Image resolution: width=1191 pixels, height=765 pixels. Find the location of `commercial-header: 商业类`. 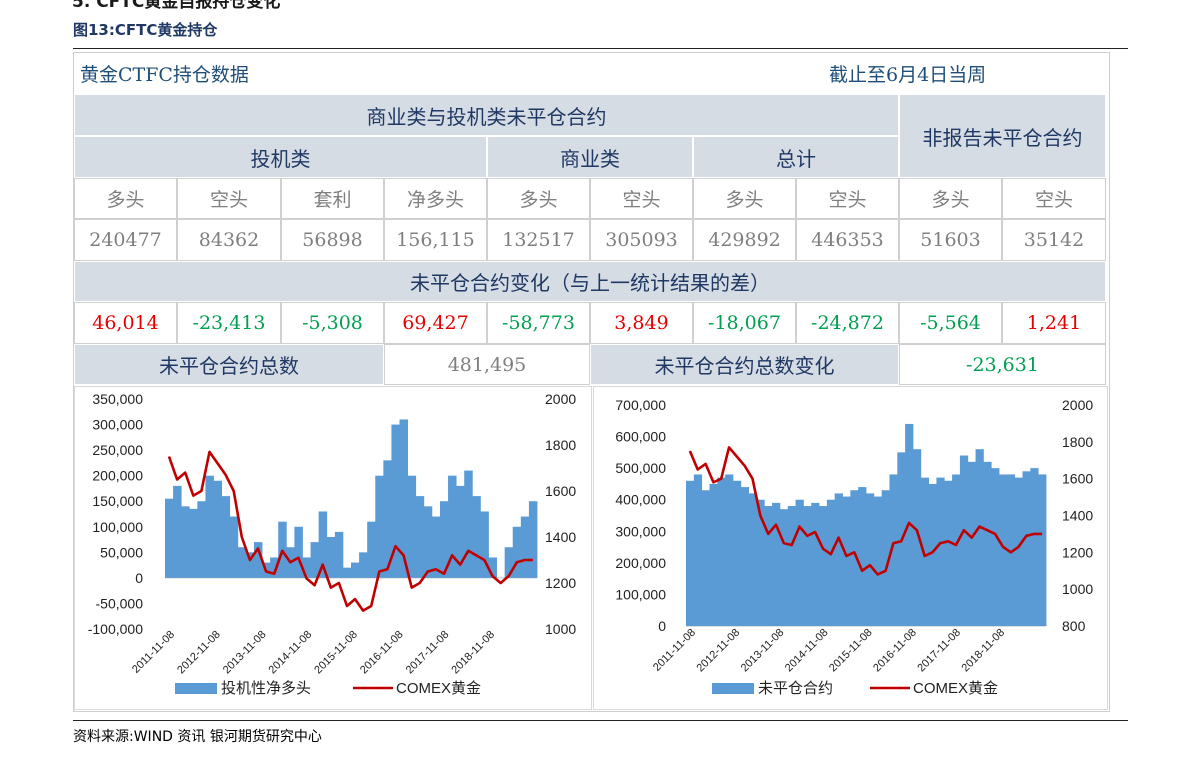

commercial-header: 商业类 is located at coordinates (590, 157).